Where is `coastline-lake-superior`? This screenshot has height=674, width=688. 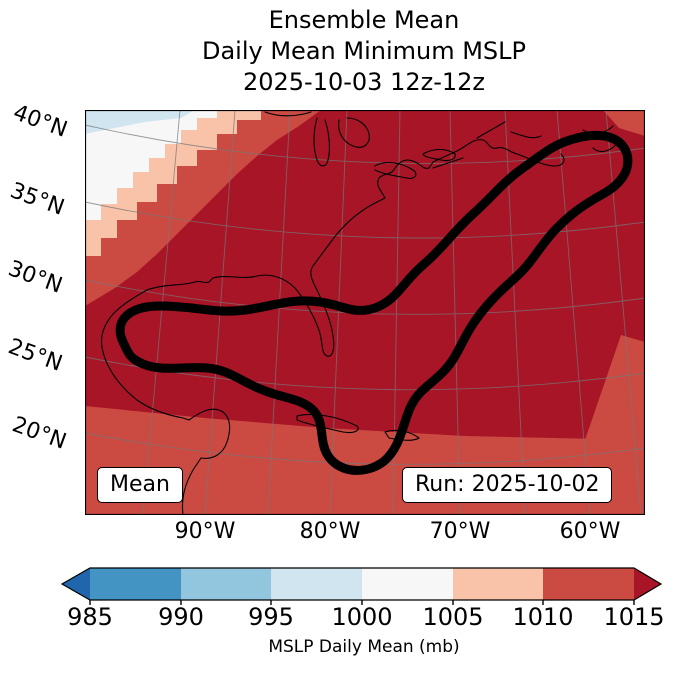 coastline-lake-superior is located at coordinates (288, 114).